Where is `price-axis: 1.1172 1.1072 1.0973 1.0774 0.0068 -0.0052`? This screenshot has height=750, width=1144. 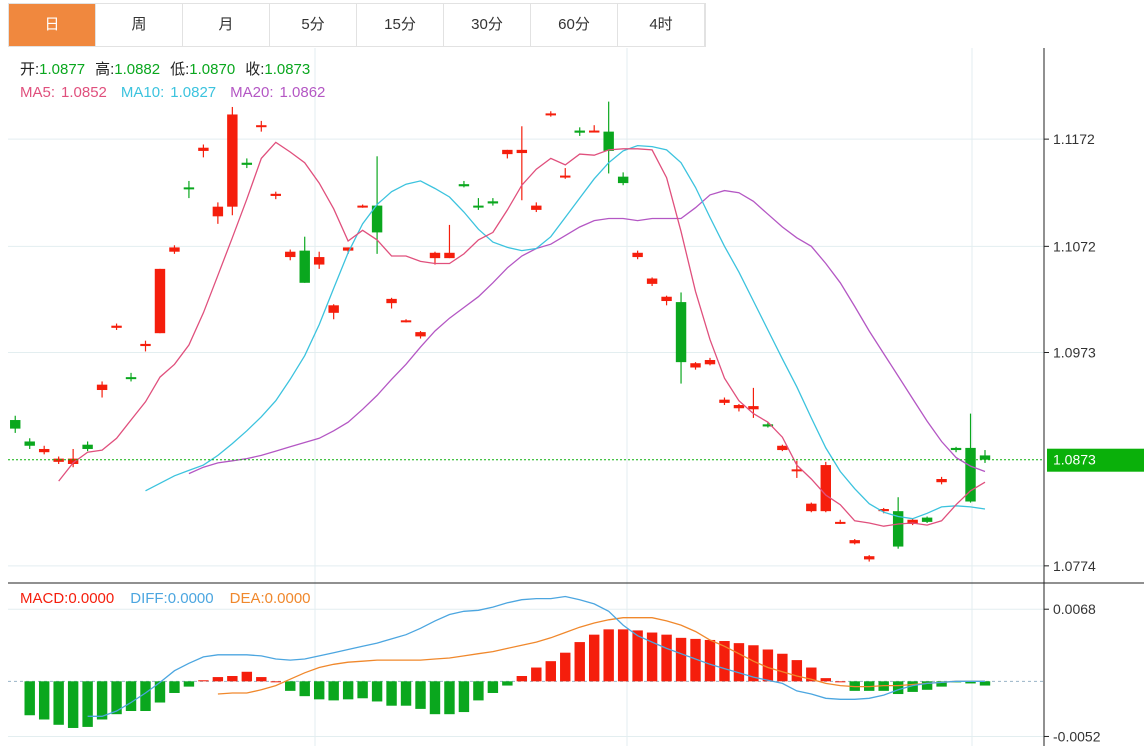
price-axis: 1.1172 1.1072 1.0973 1.0774 0.0068 -0.0052 is located at coordinates (1072, 437).